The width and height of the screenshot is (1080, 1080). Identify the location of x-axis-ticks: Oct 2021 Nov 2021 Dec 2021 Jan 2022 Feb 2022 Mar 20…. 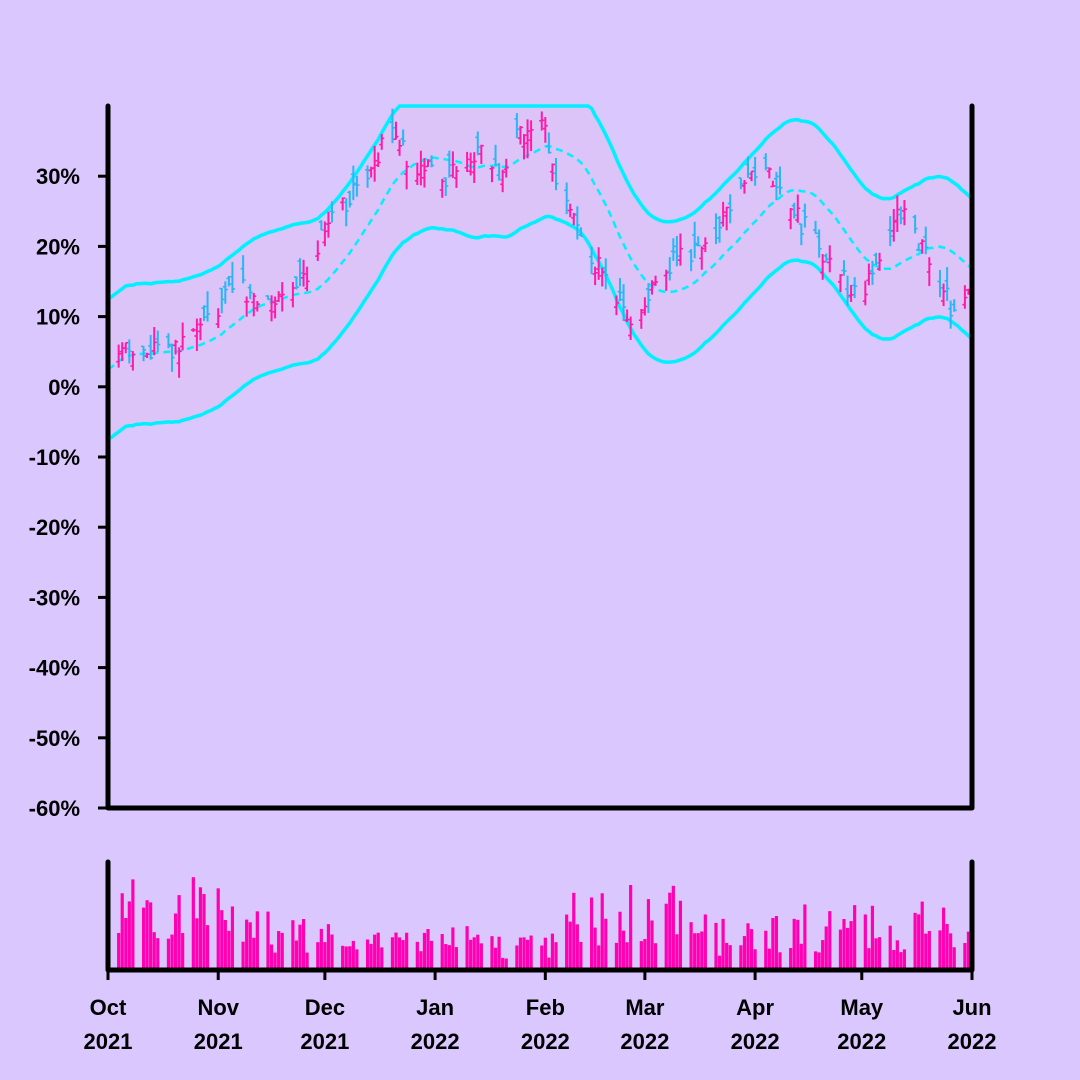
(540, 1012).